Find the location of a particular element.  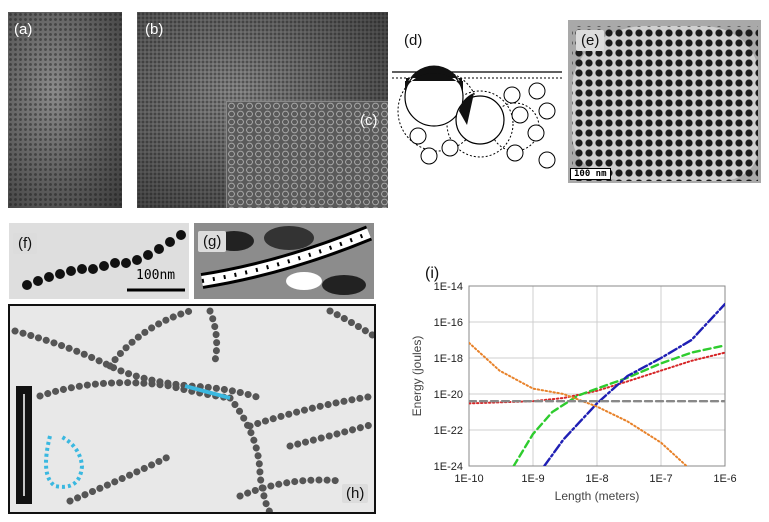

x-tick-label: 1E-9 is located at coordinates (532, 479).